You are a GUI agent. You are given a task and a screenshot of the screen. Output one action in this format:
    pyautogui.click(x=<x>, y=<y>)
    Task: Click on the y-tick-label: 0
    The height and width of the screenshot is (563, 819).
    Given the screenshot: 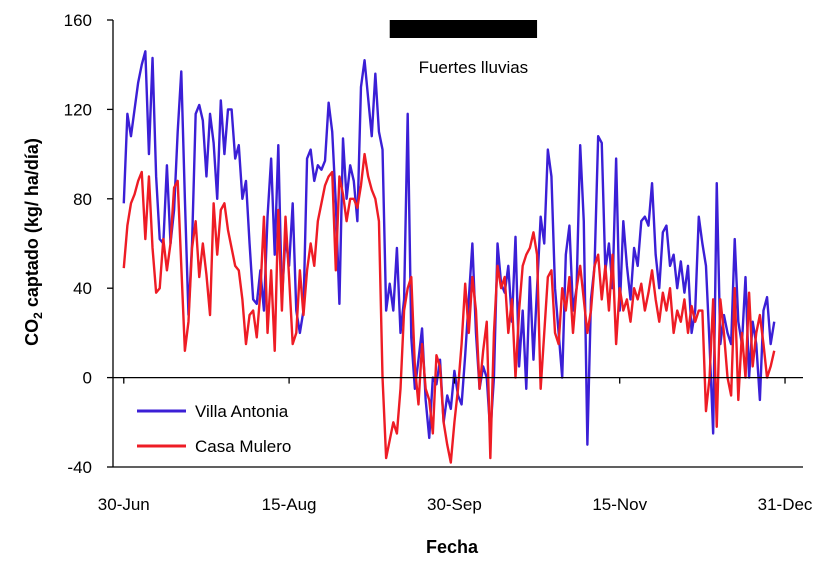 What is the action you would take?
    pyautogui.click(x=87, y=378)
    